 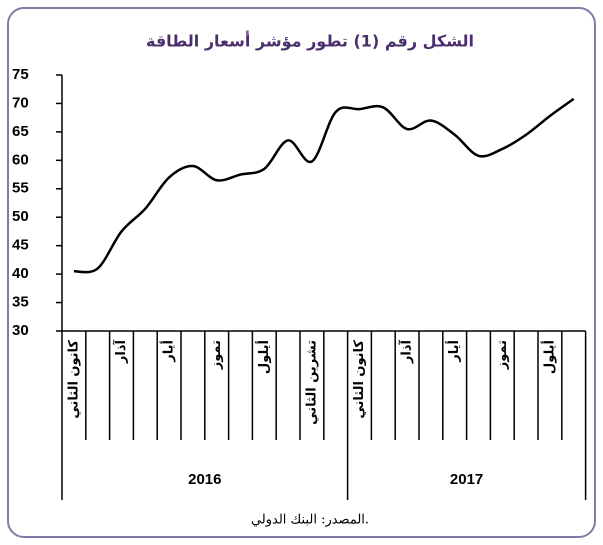 What do you see at coordinates (20, 131) in the screenshot?
I see `y-tick-label: 65` at bounding box center [20, 131].